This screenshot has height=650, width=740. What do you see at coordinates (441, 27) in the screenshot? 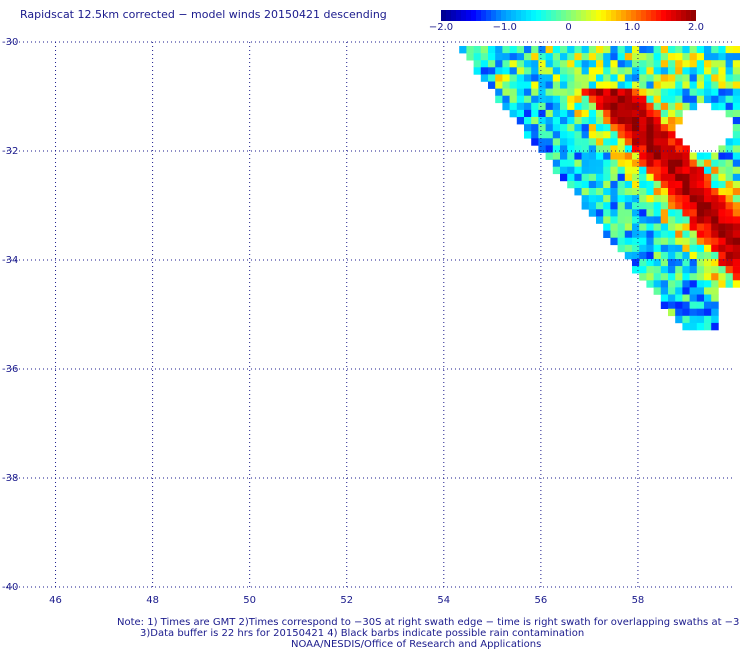
I see `colorbar-tick-label: −2.0` at bounding box center [441, 27].